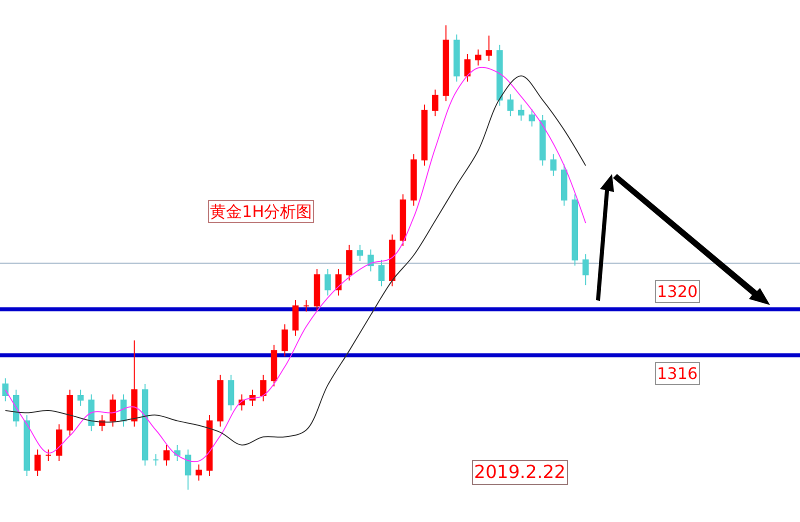 The width and height of the screenshot is (800, 522). What do you see at coordinates (261, 211) in the screenshot?
I see `text: 黄金1H分析图` at bounding box center [261, 211].